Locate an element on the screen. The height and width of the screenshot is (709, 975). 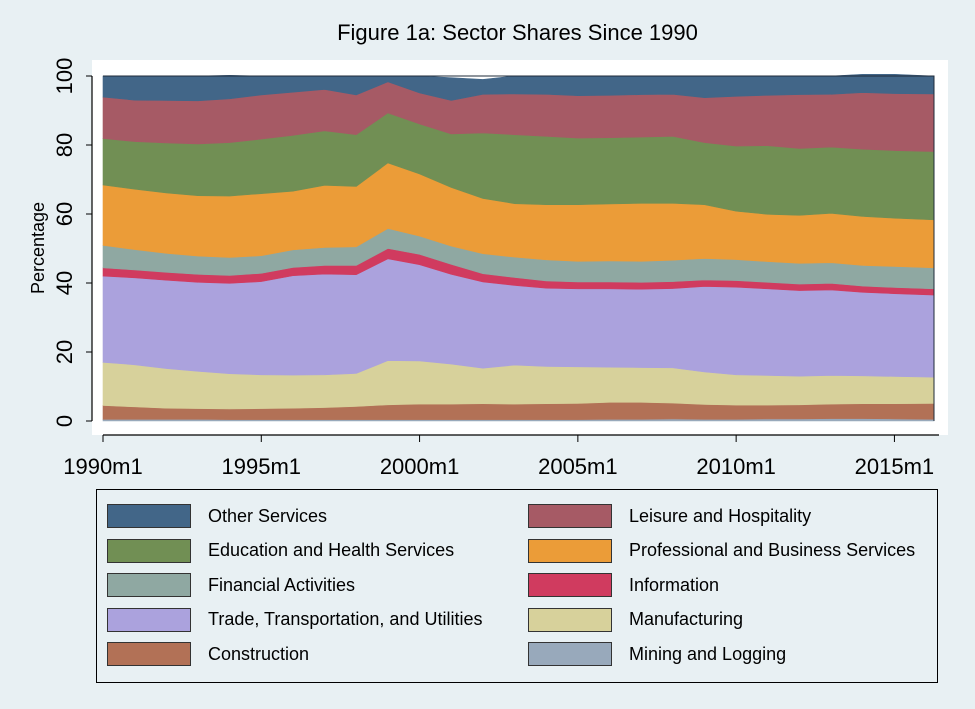
legend-item-other-services: Other Services is located at coordinates (217, 516).